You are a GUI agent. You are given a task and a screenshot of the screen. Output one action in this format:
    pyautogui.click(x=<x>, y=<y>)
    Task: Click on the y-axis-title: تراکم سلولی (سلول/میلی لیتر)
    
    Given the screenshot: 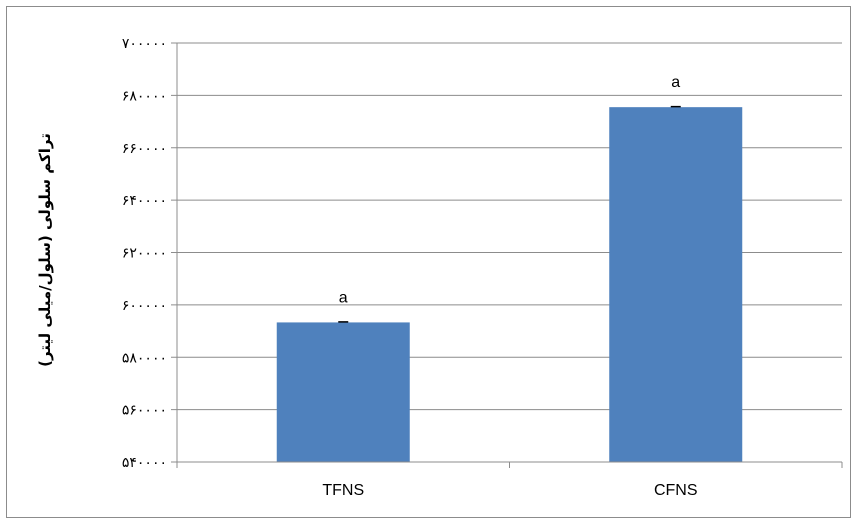 What is the action you would take?
    pyautogui.click(x=45, y=250)
    